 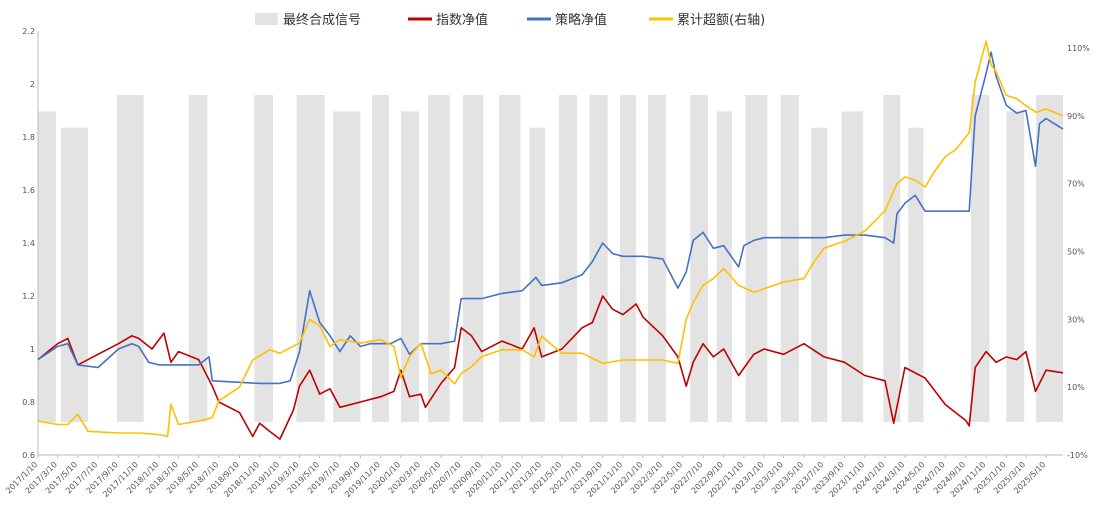 I want to click on y-right-tick-label: 110%, so click(x=1078, y=48).